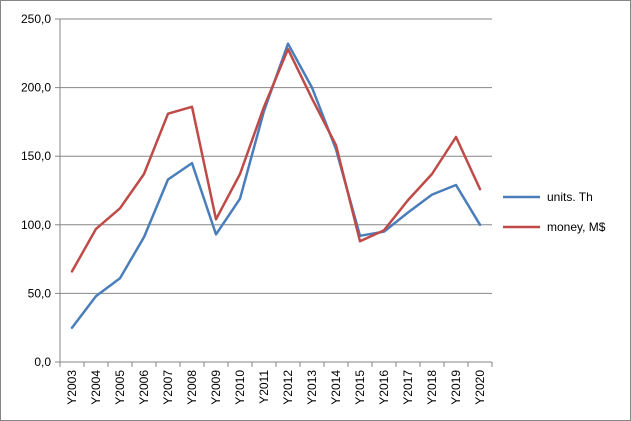  I want to click on y-tick-label: 100,0, so click(36, 225).